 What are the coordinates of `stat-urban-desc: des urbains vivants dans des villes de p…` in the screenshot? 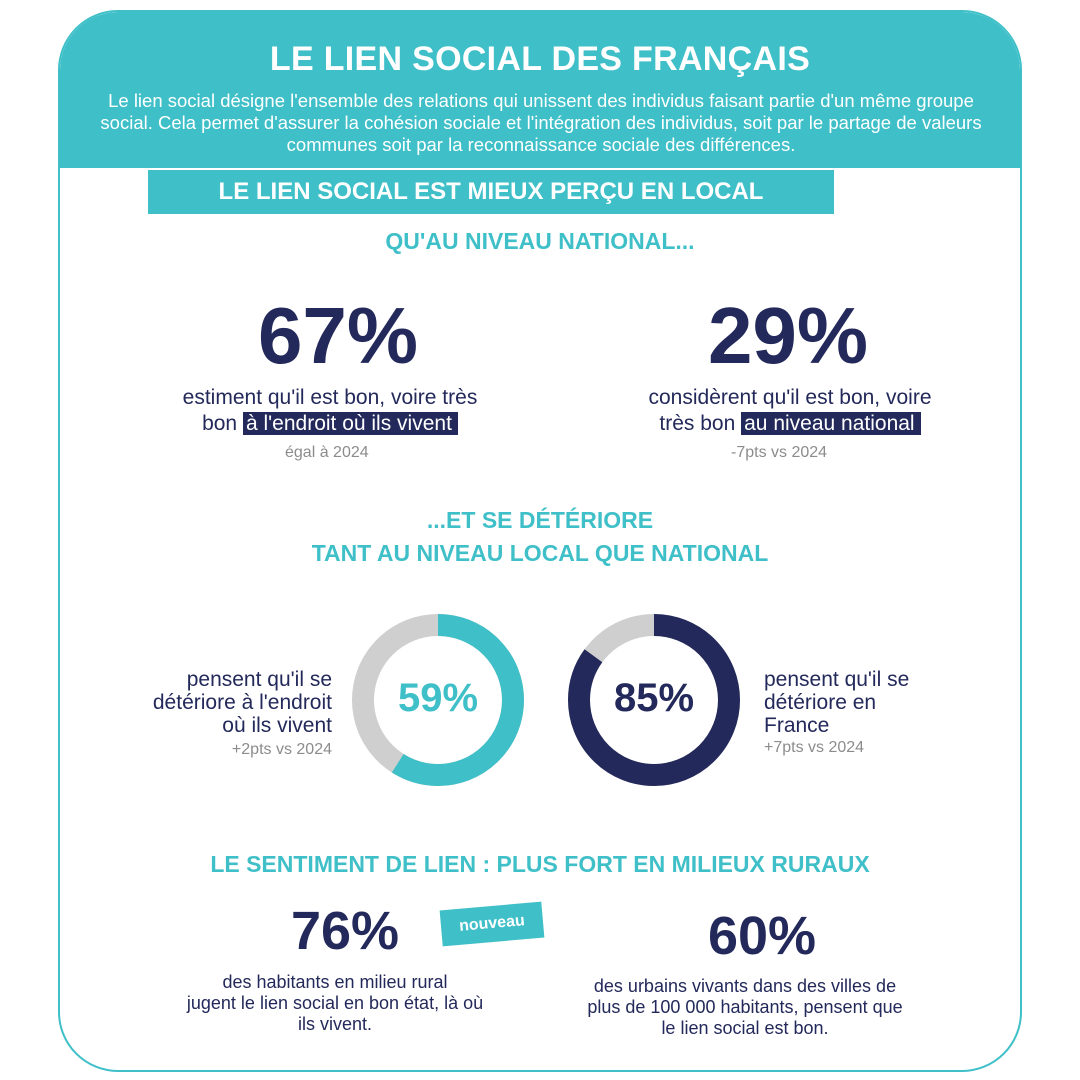 It's located at (745, 1007).